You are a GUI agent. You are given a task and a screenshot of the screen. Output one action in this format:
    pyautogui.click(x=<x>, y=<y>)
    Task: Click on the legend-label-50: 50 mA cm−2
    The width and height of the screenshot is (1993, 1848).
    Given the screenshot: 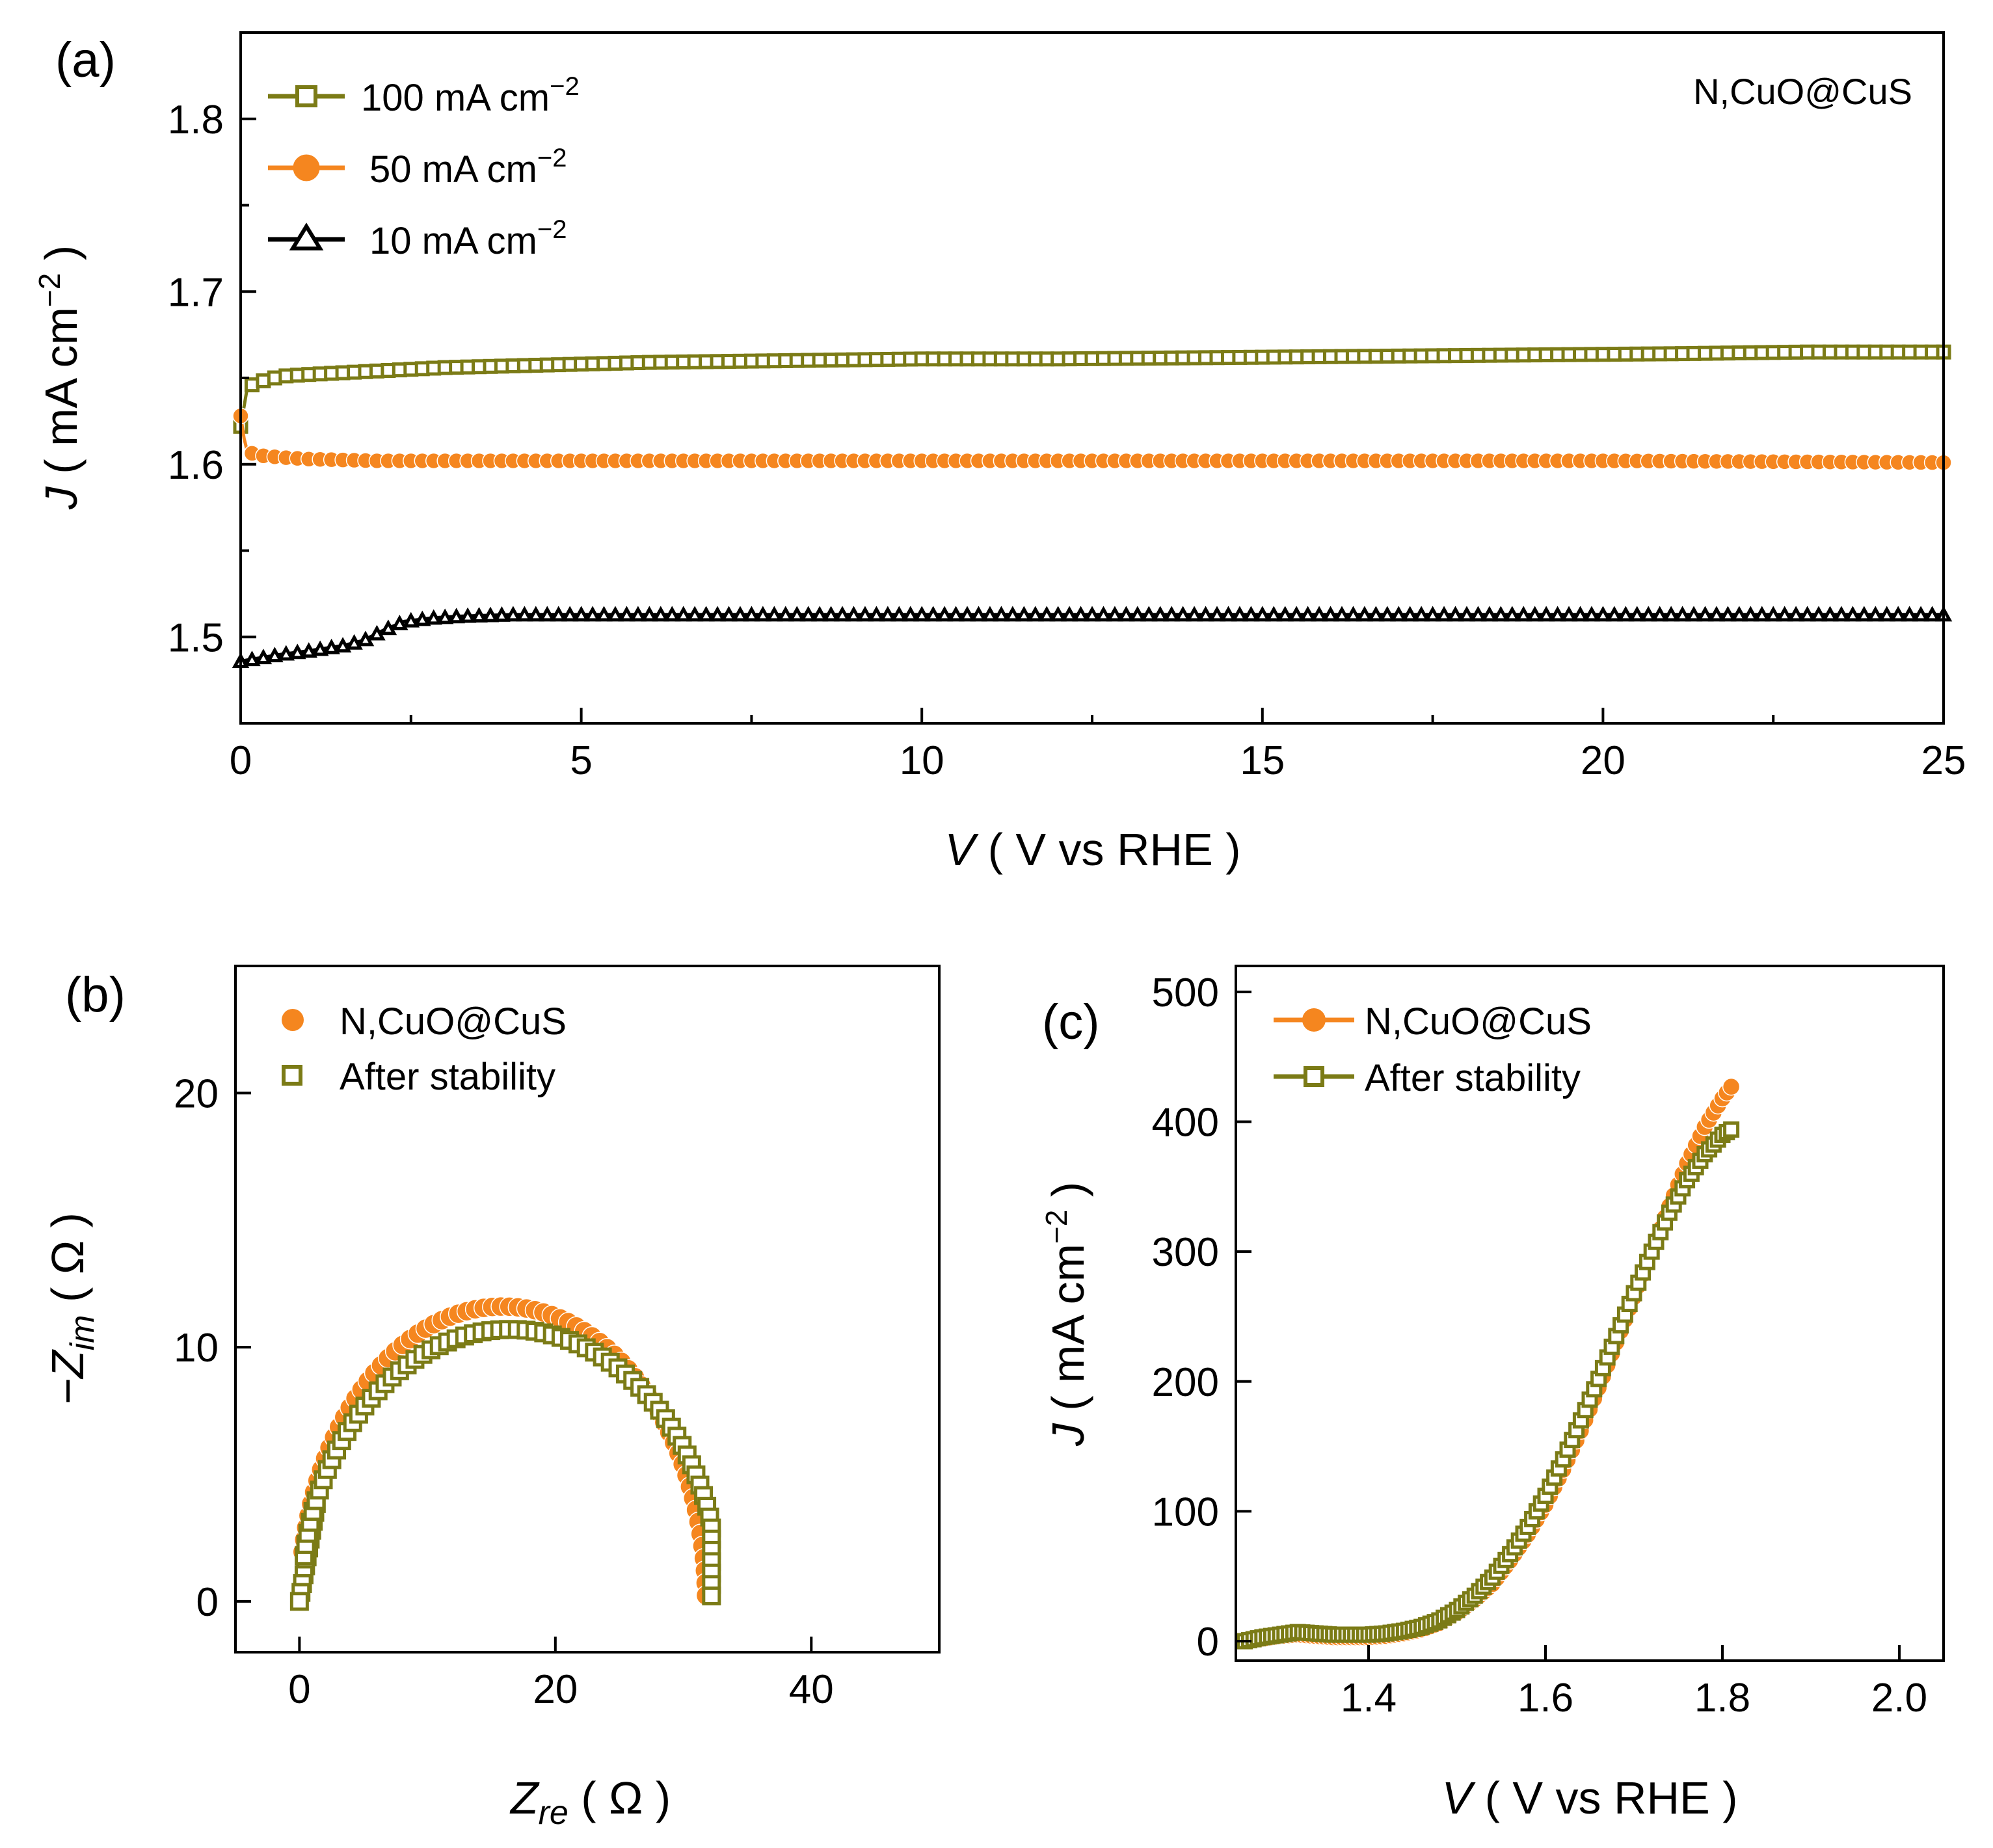 What is the action you would take?
    pyautogui.click(x=468, y=168)
    